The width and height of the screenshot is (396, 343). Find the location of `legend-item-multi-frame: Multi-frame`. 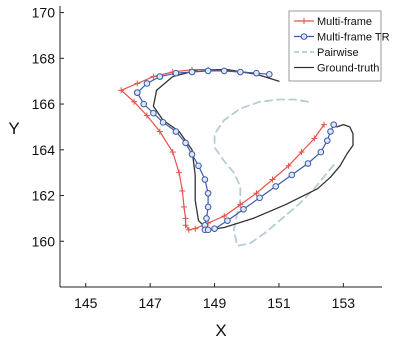

legend-item-multi-frame: Multi-frame is located at coordinates (333, 22).